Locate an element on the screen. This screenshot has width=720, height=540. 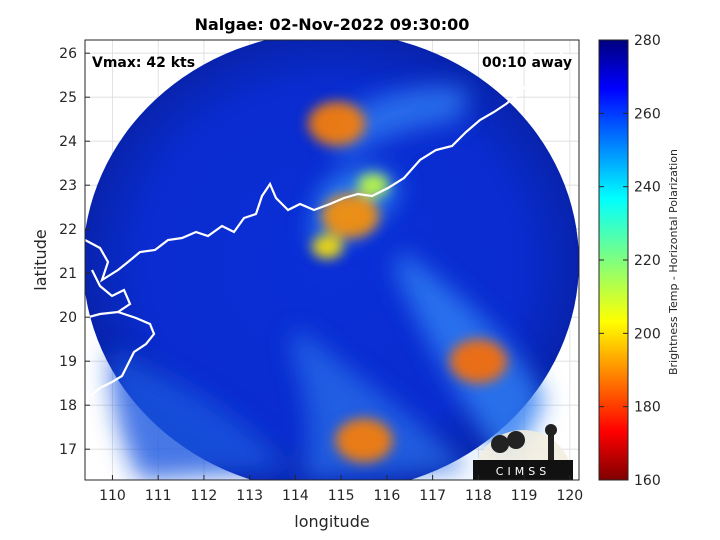
y-tick-label: 18 is located at coordinates (68, 406).